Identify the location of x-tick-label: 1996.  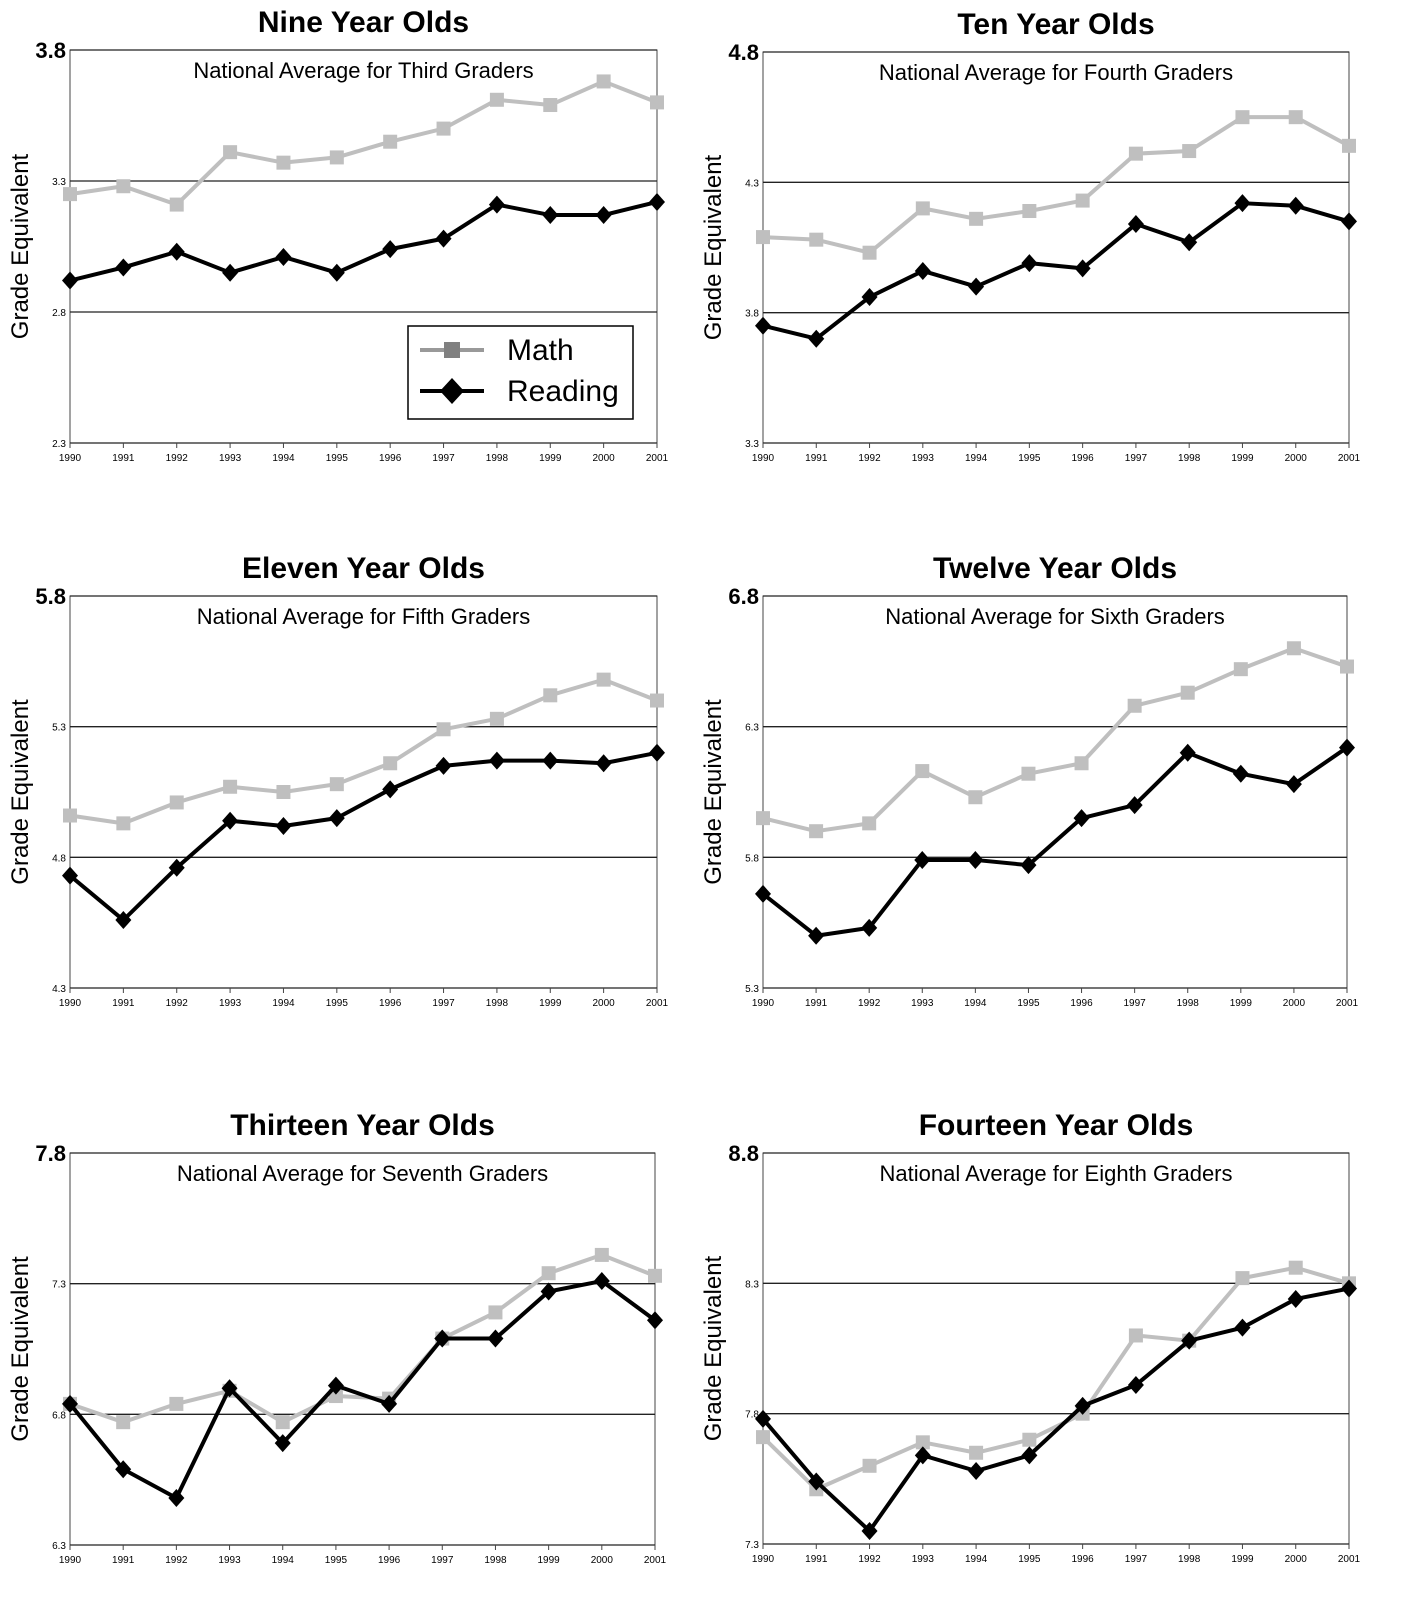
(389, 1560).